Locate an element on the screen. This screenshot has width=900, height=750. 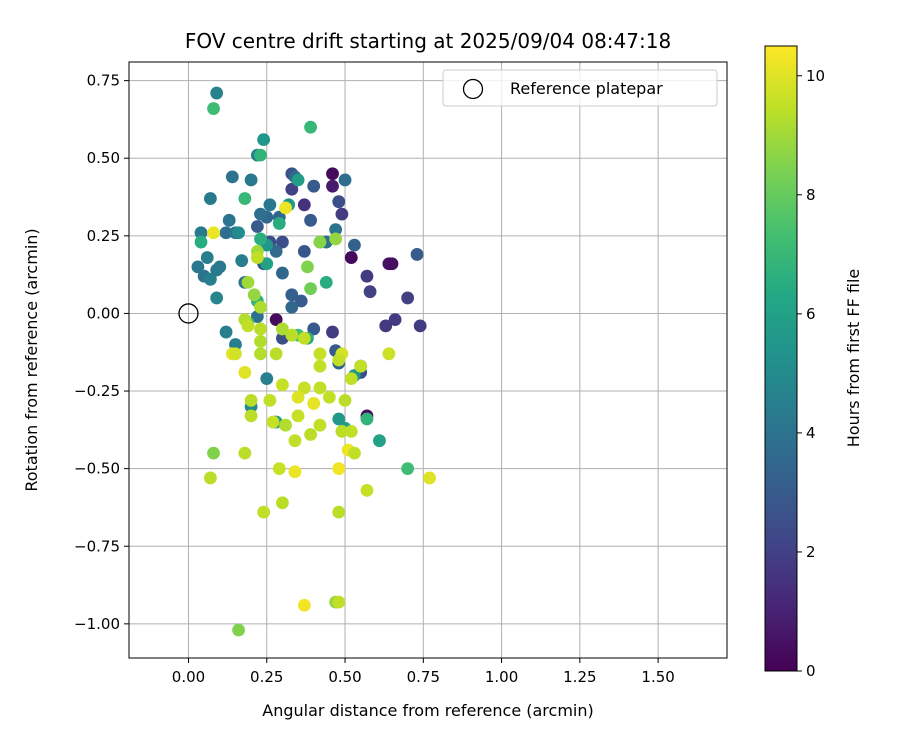
y-tick-label: −0.25 is located at coordinates (97, 391).